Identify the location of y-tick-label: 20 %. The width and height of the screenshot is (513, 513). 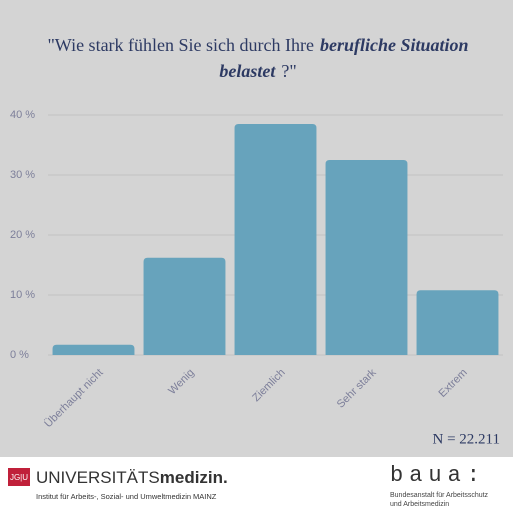
(22, 235).